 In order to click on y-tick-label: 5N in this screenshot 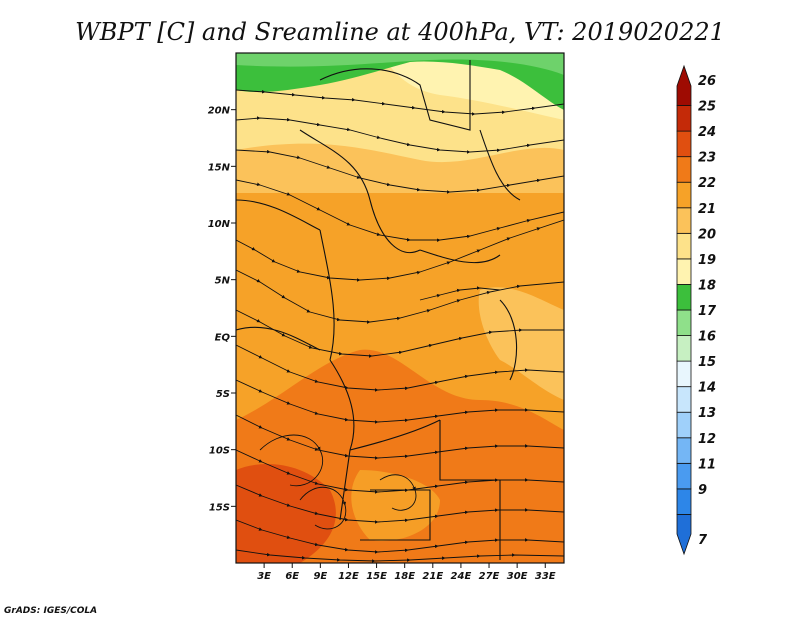, I will do `click(223, 281)`.